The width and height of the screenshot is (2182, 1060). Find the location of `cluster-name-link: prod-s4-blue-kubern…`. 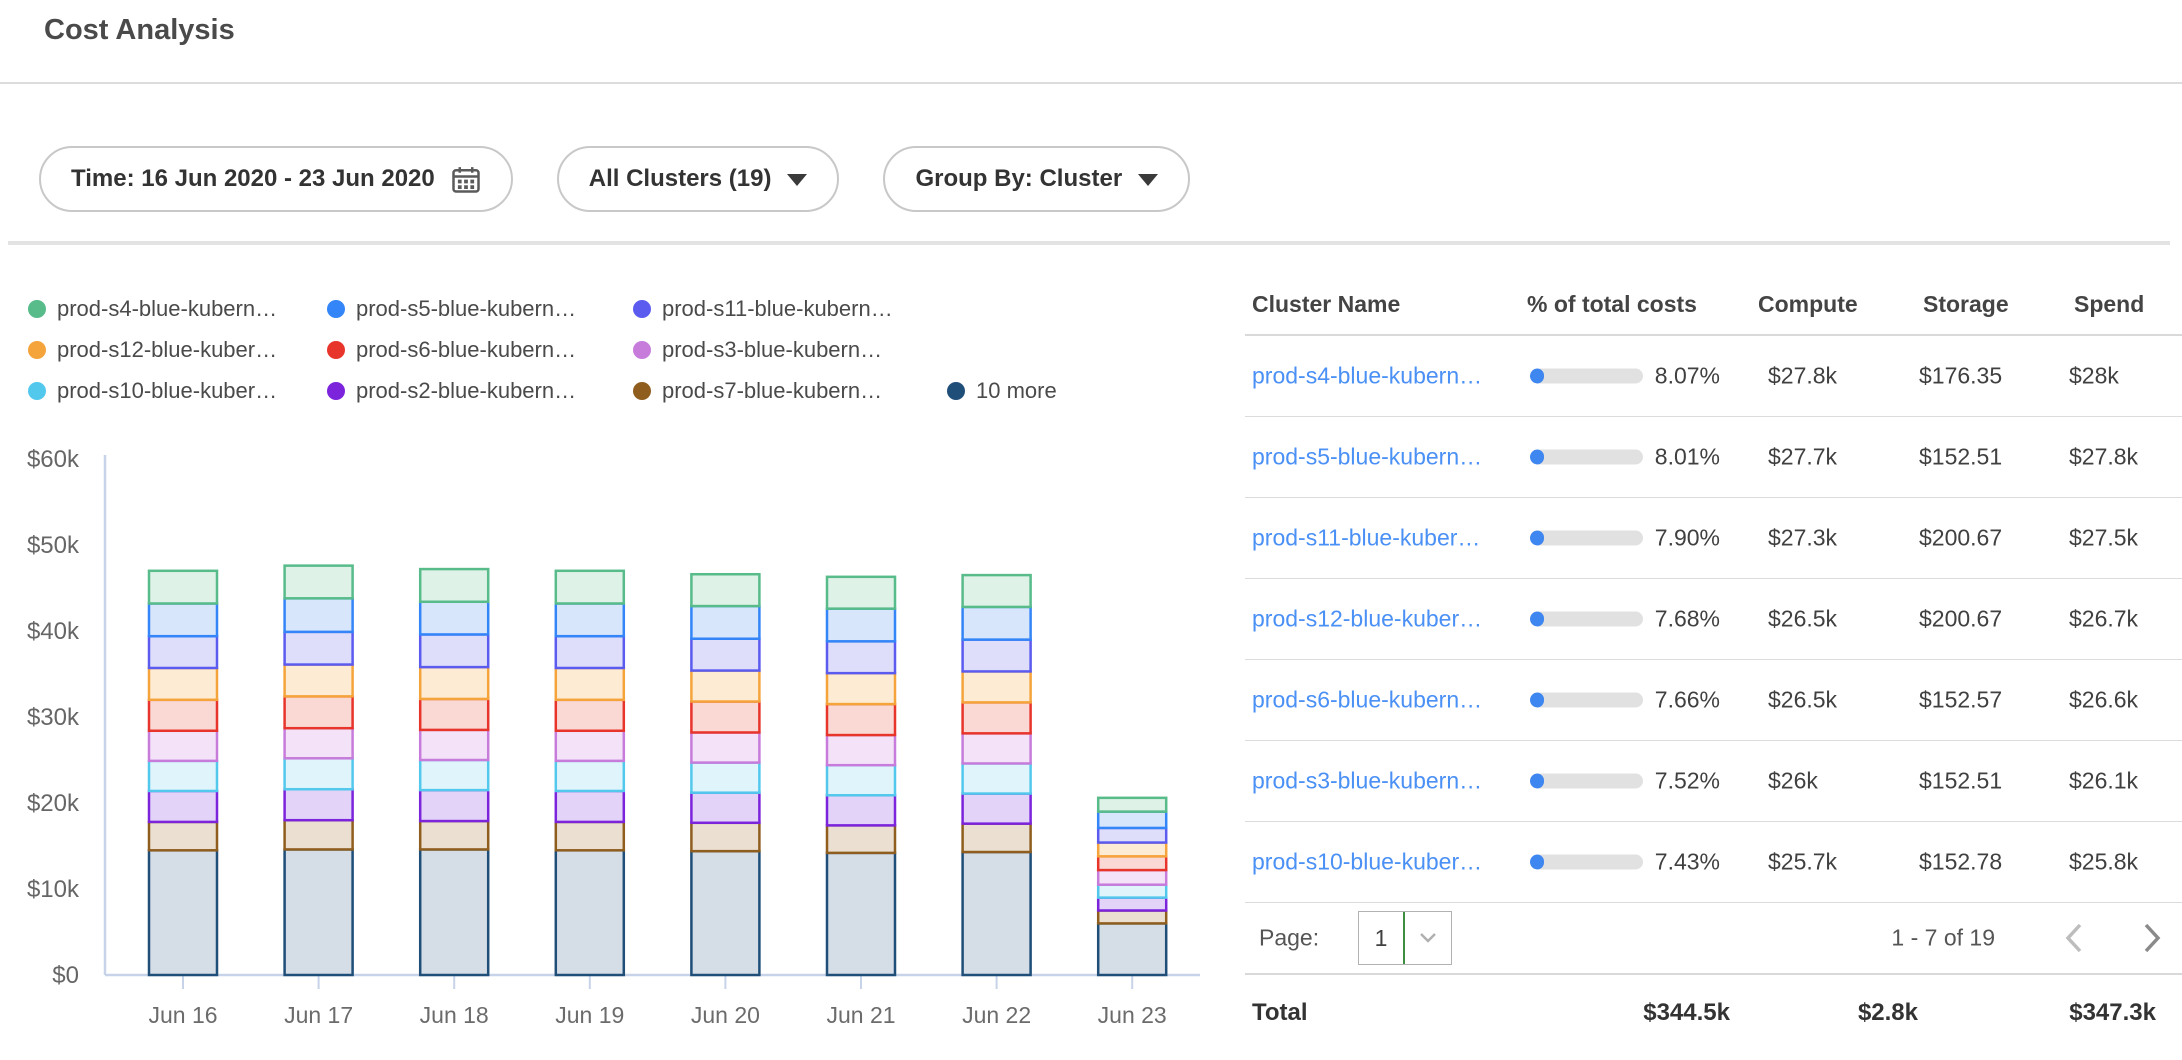

cluster-name-link: prod-s4-blue-kubern… is located at coordinates (1367, 375).